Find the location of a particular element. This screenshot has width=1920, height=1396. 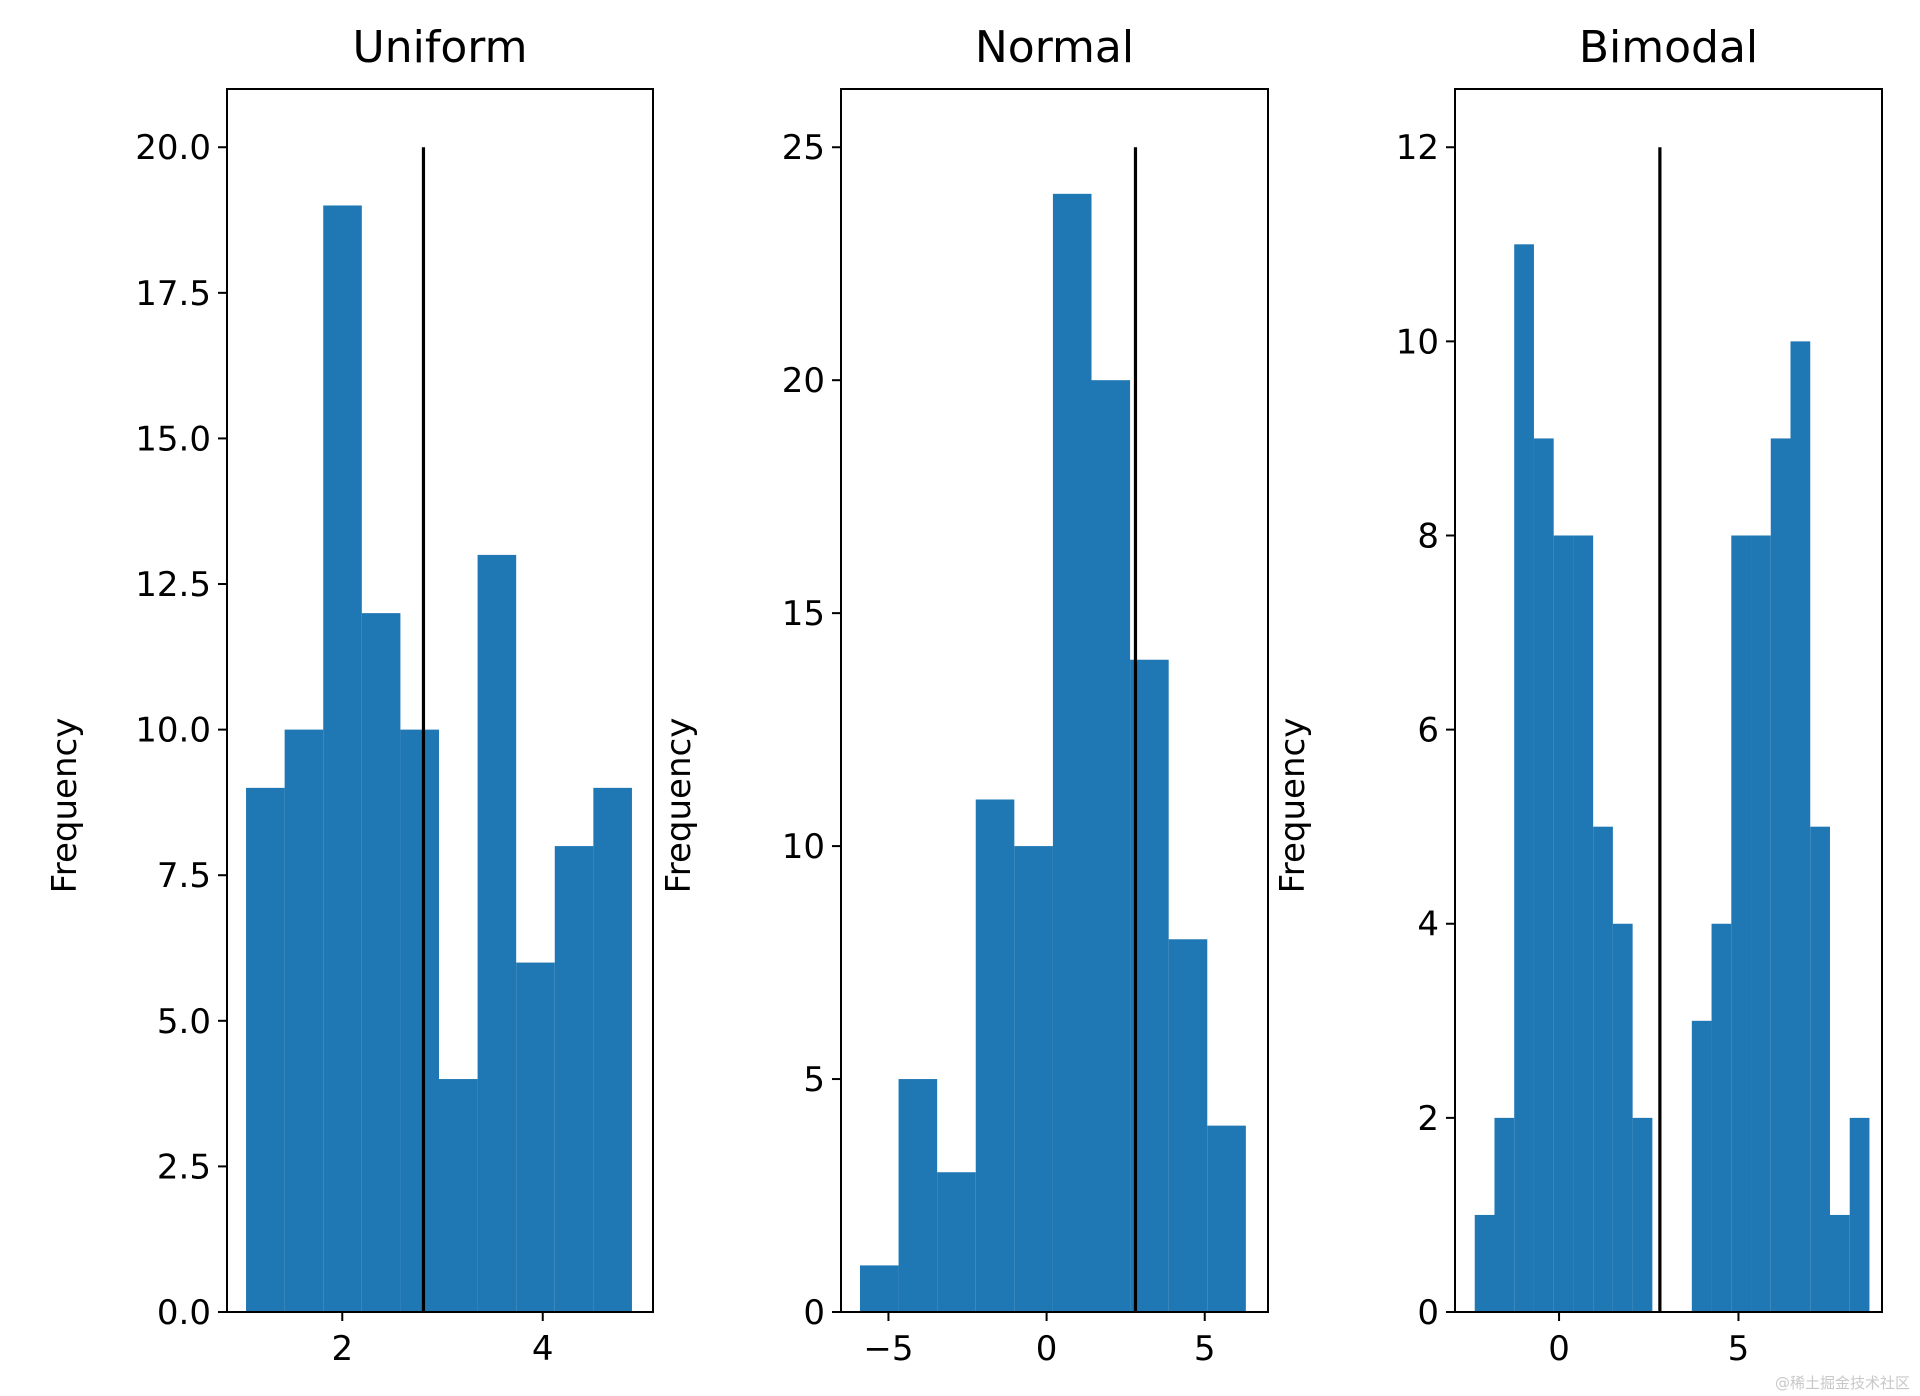

y-tick-label: 6 is located at coordinates (1428, 731).